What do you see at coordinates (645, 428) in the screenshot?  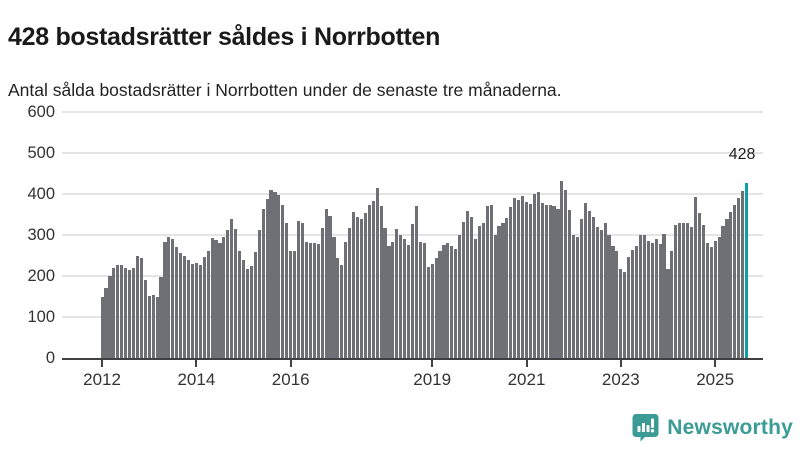 I see `newsworthy-chart-bubble-icon` at bounding box center [645, 428].